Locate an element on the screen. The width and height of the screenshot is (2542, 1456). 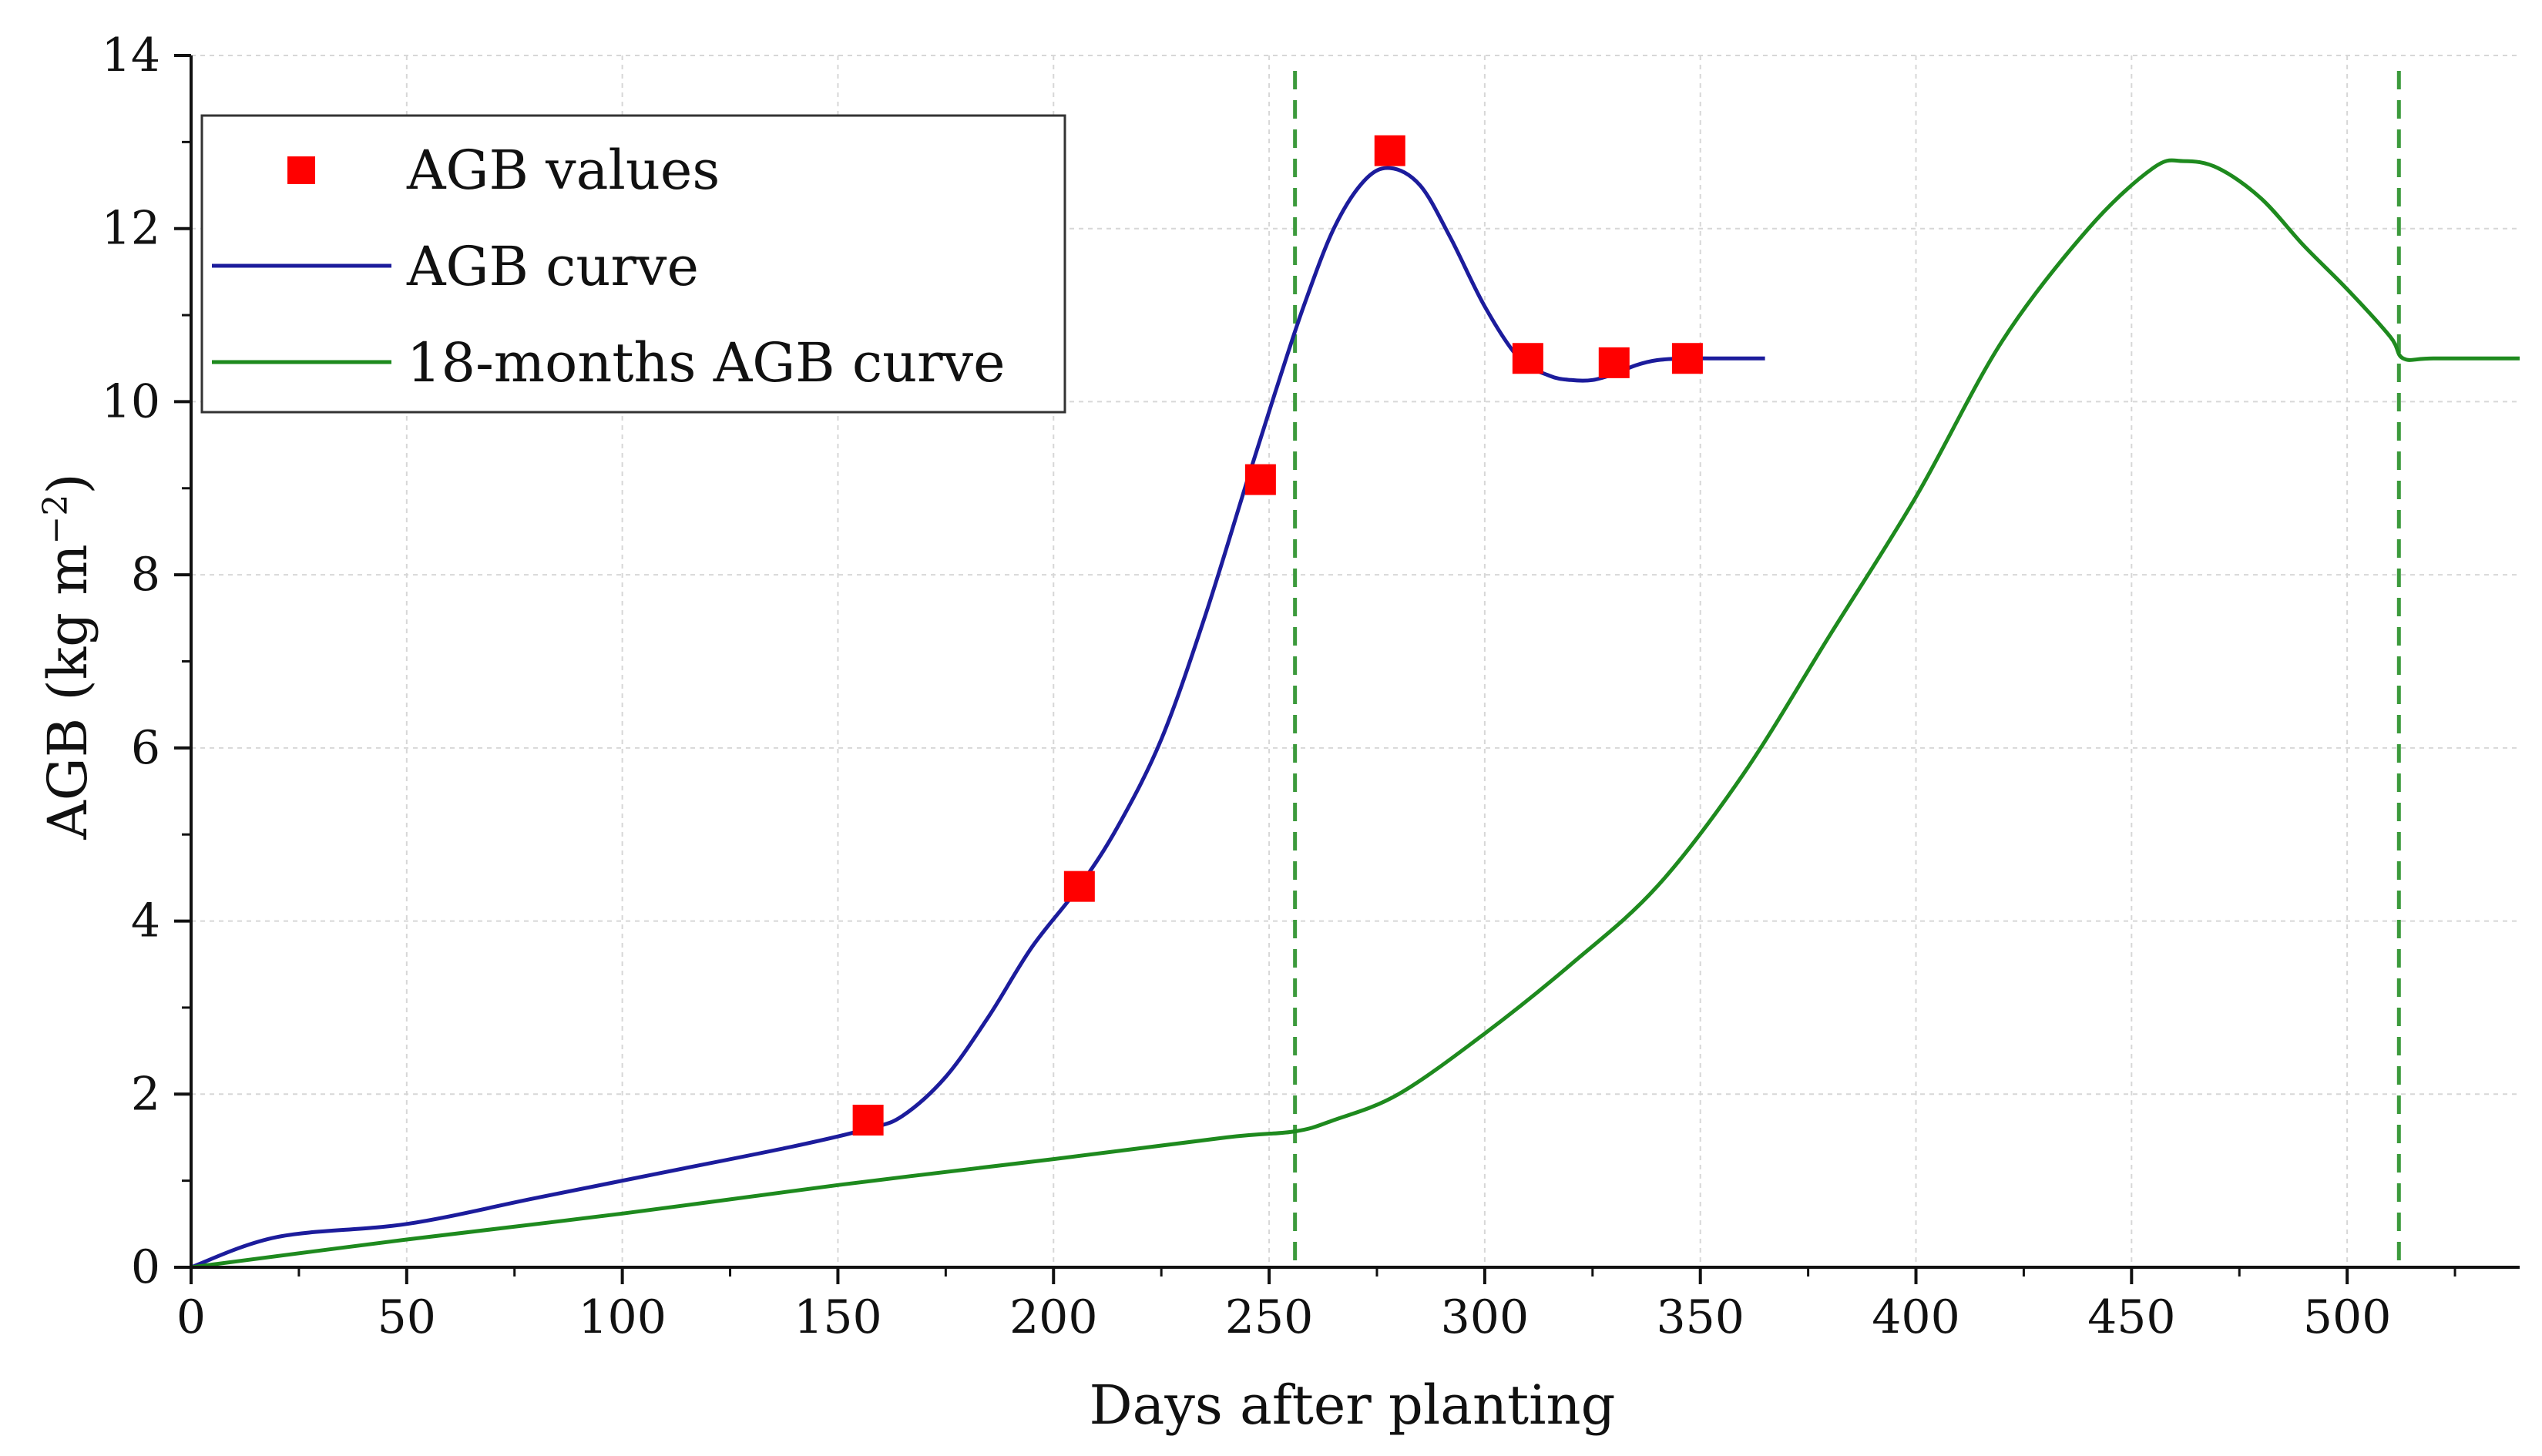
x-tick-label: 450 is located at coordinates (2131, 1317).